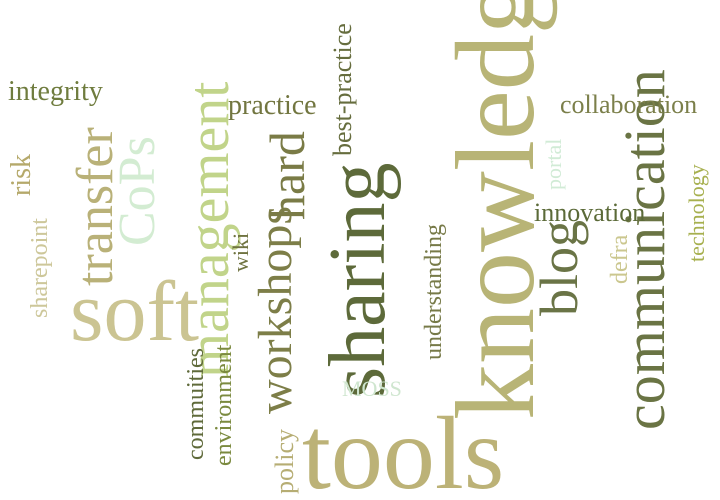 This screenshot has height=500, width=720. Describe the element at coordinates (434, 292) in the screenshot. I see `word-understanding: understanding` at that location.